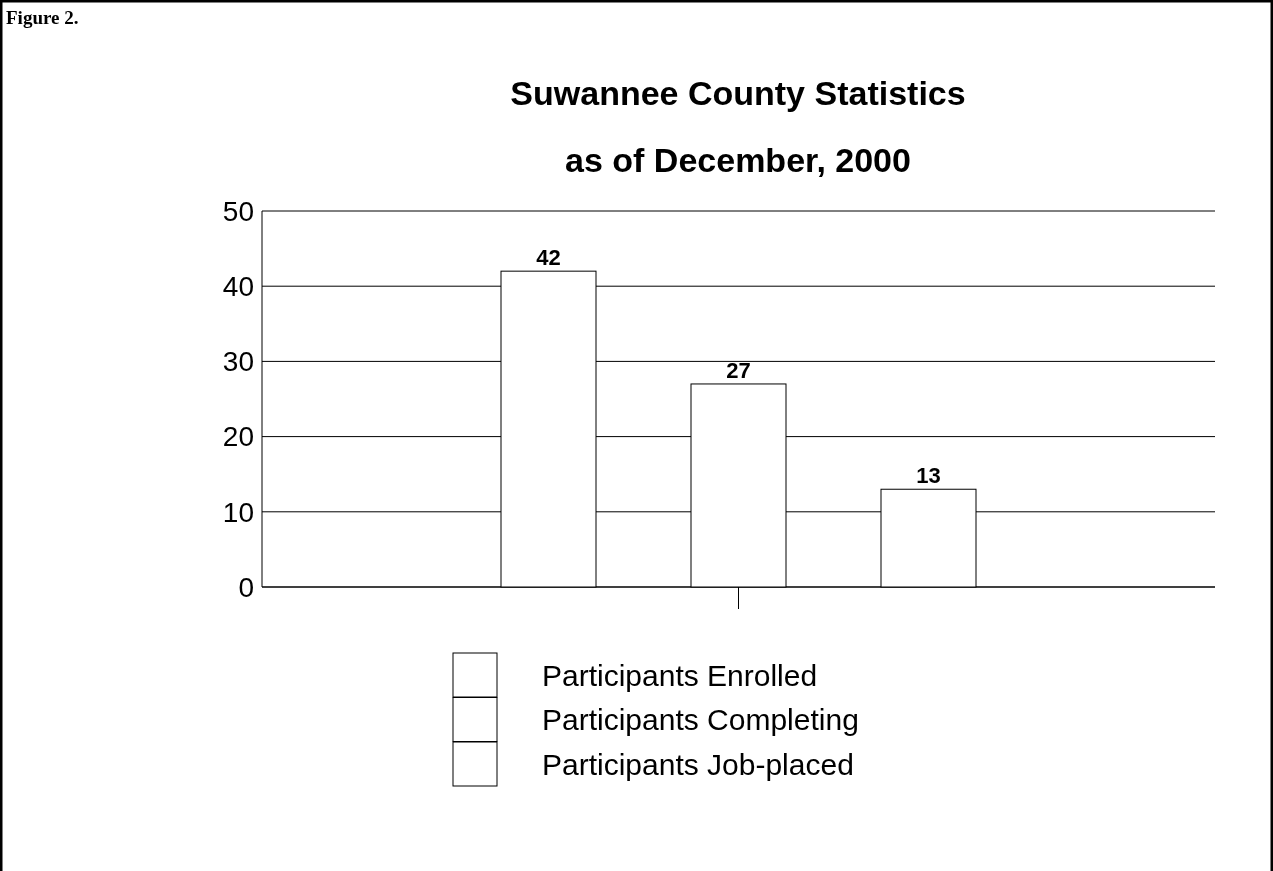 This screenshot has width=1273, height=871. I want to click on y-tick-label: 40, so click(238, 286).